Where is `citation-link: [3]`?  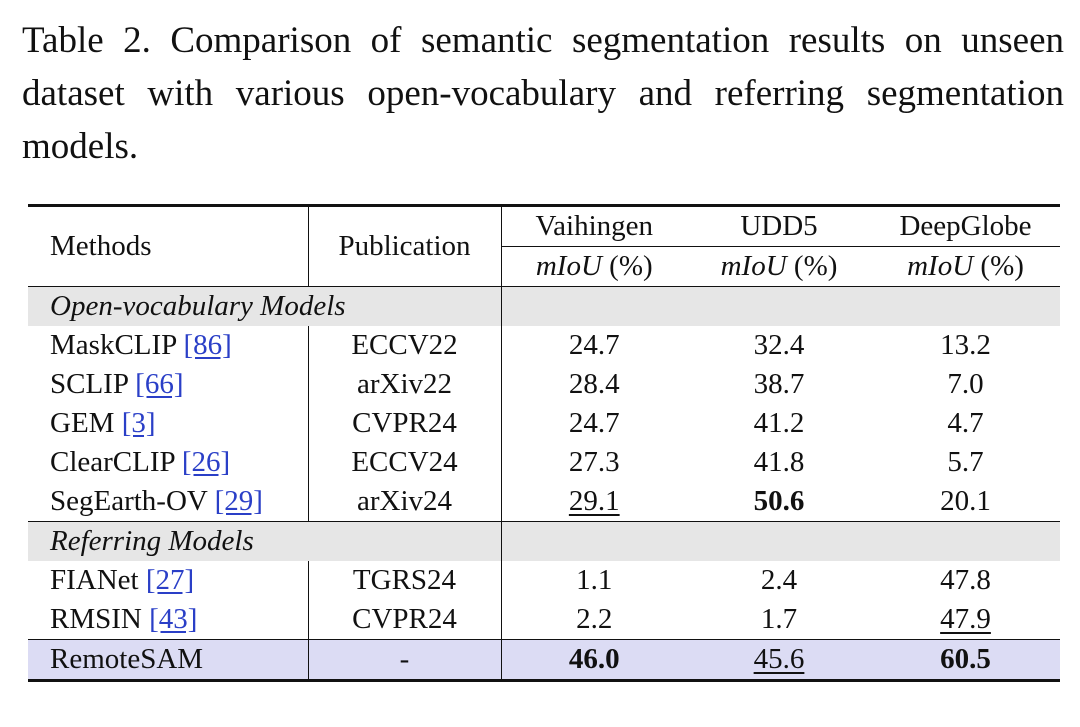
citation-link: [3] is located at coordinates (138, 423).